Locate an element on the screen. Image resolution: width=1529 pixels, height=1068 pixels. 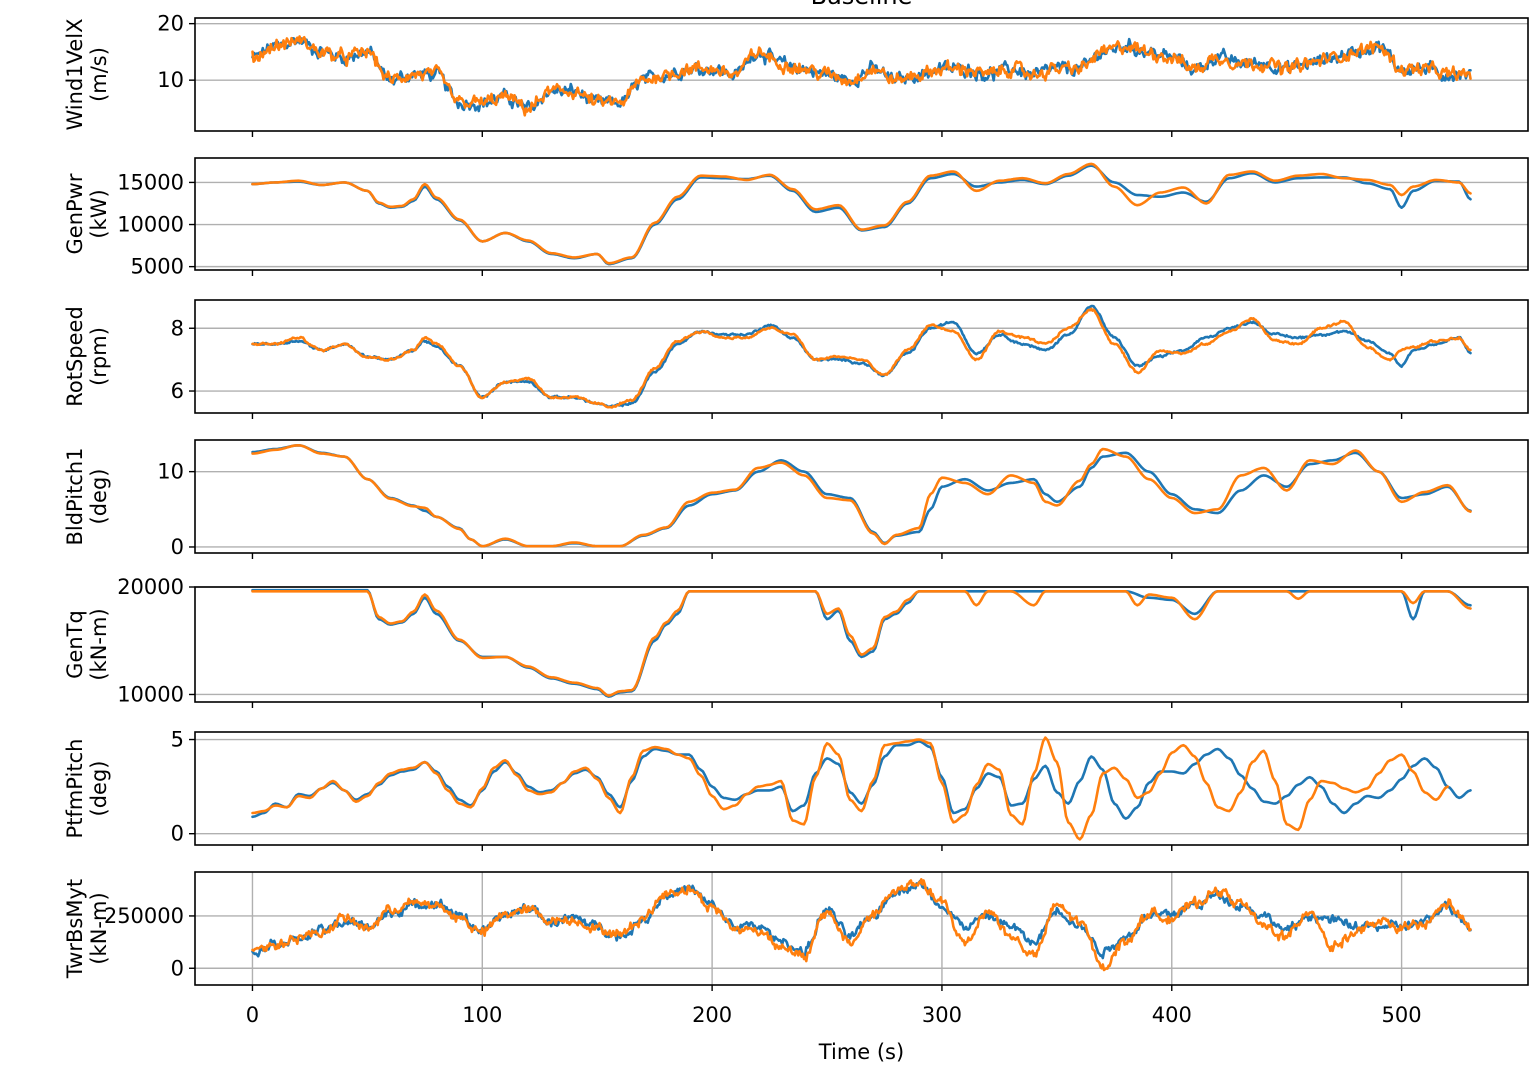
subplot-1: 10 20 Wind1VelX(m/s) is located at coordinates (796, 74).